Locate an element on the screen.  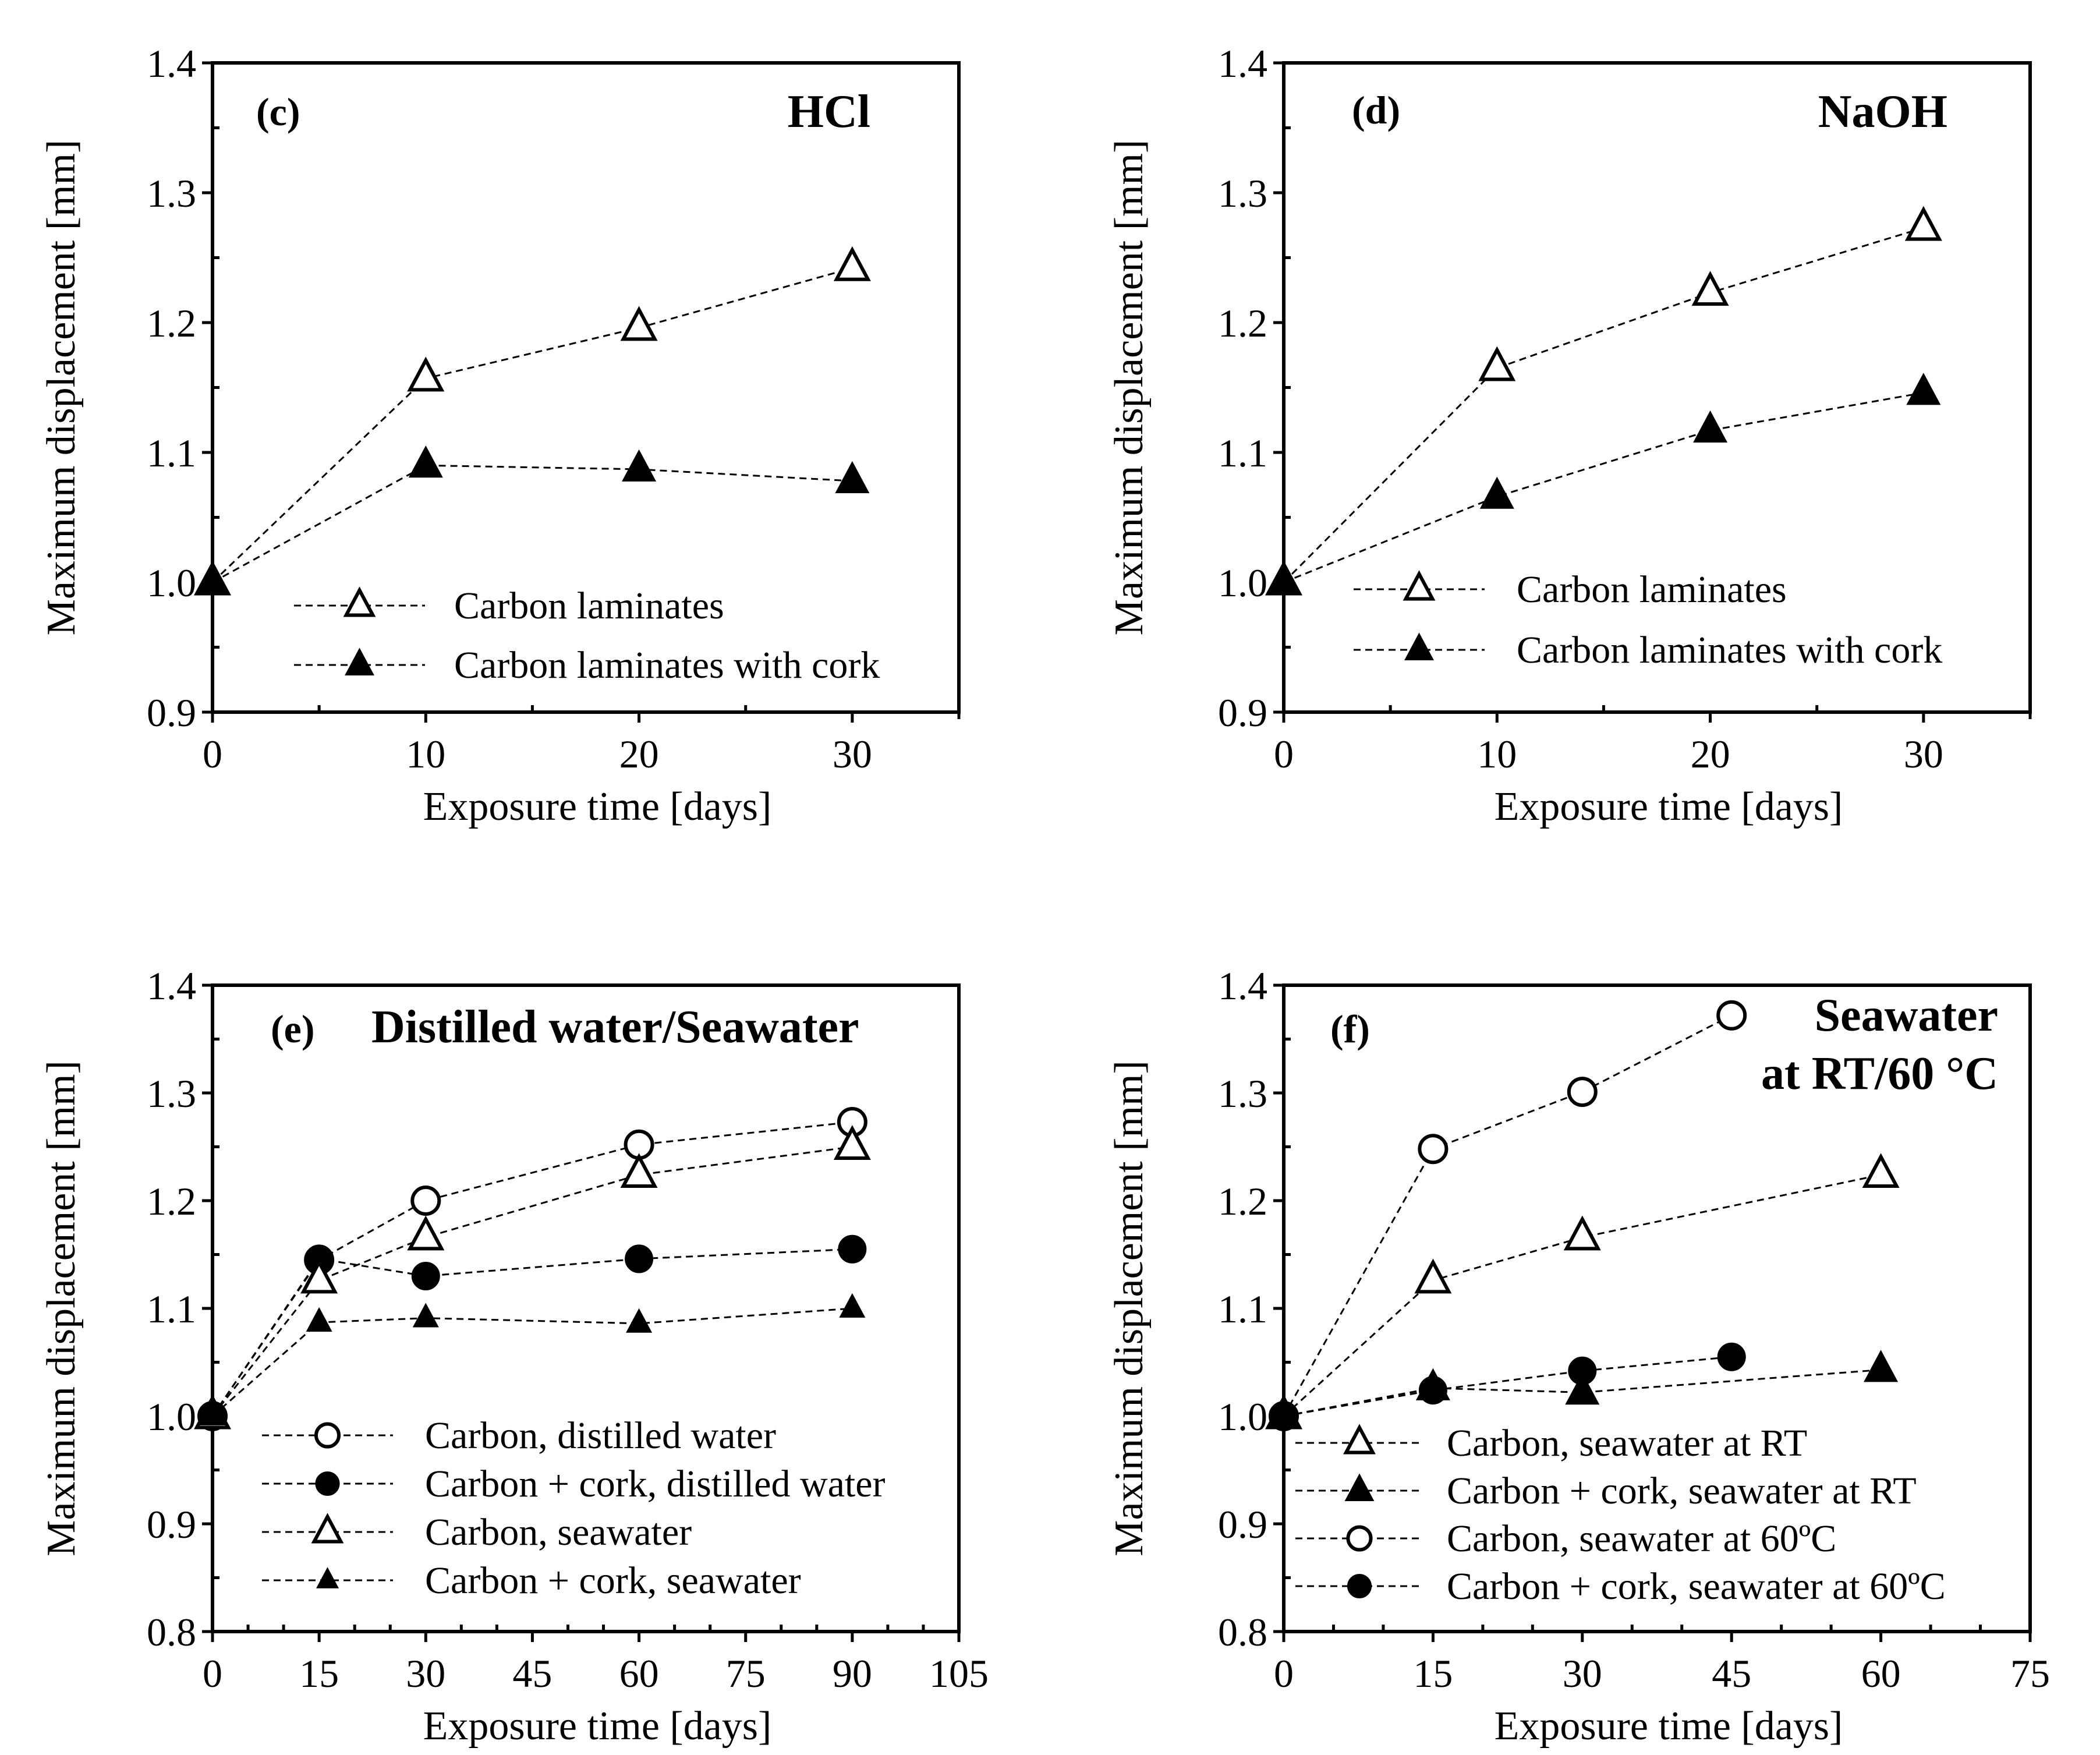
panel-label: (e) is located at coordinates (292, 1029).